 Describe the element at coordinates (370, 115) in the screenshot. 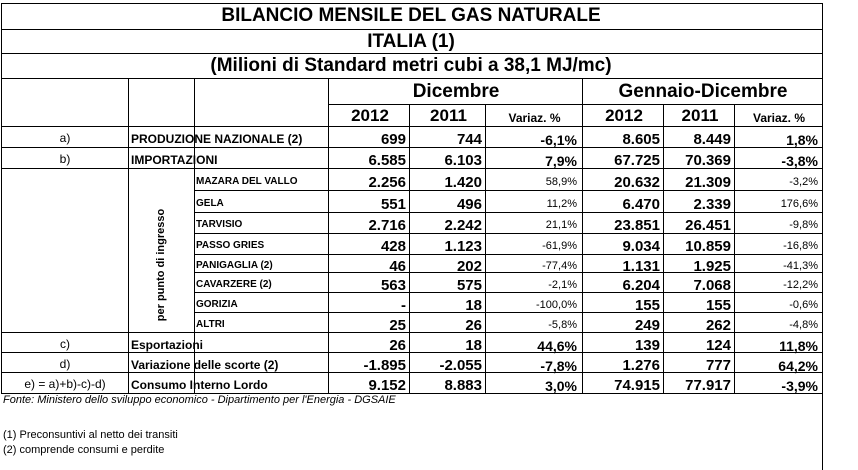

I see `col-header-2012-month: 2012` at that location.